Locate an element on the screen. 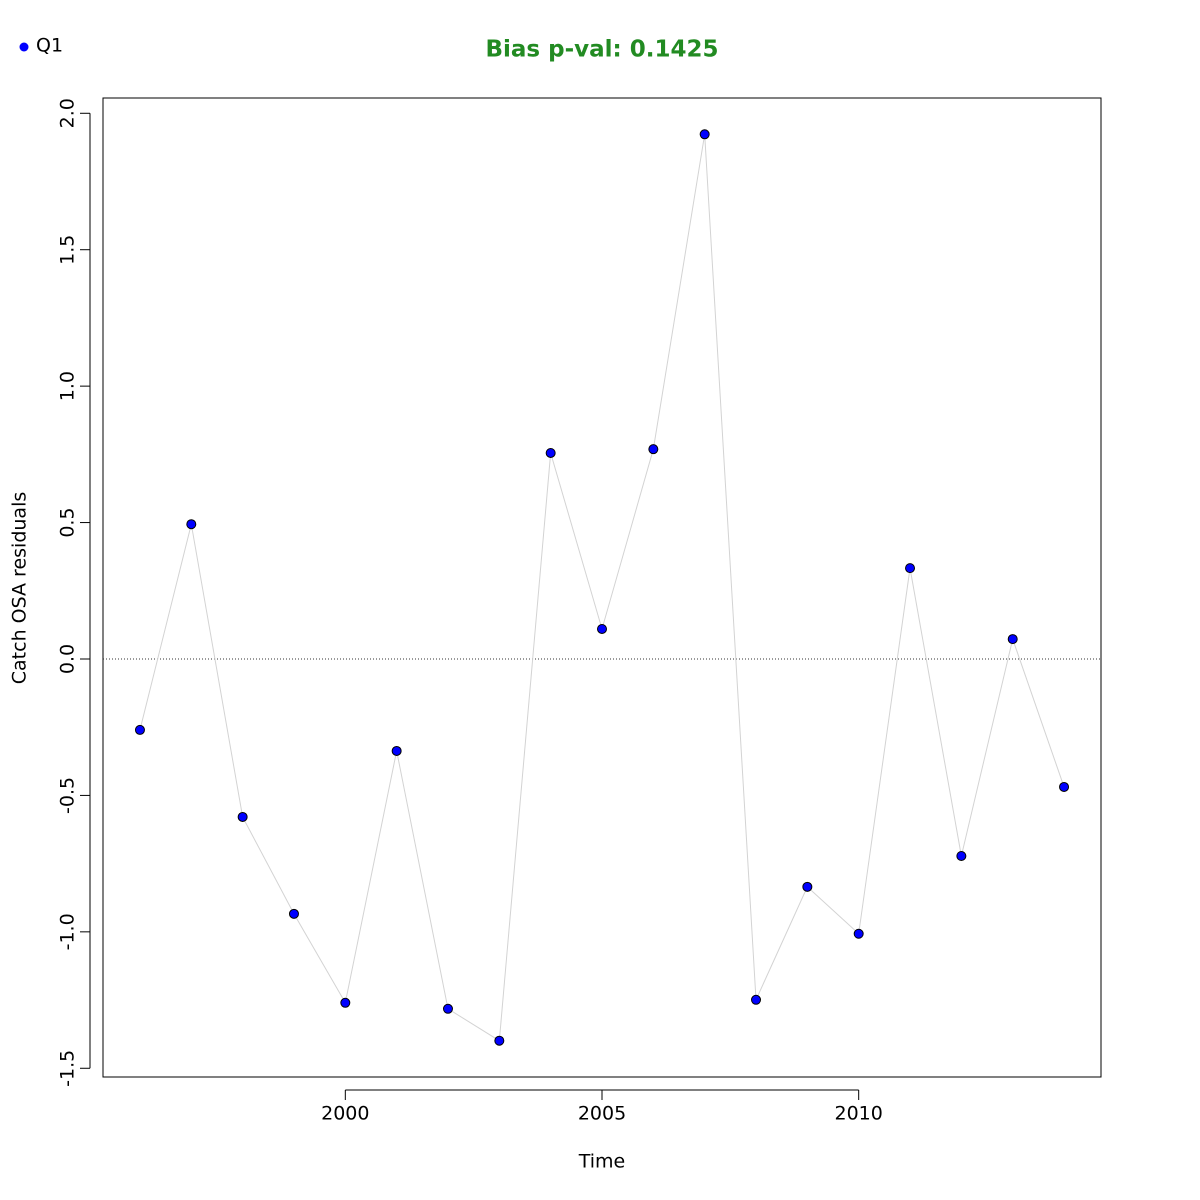  legend-marker is located at coordinates (24, 47).